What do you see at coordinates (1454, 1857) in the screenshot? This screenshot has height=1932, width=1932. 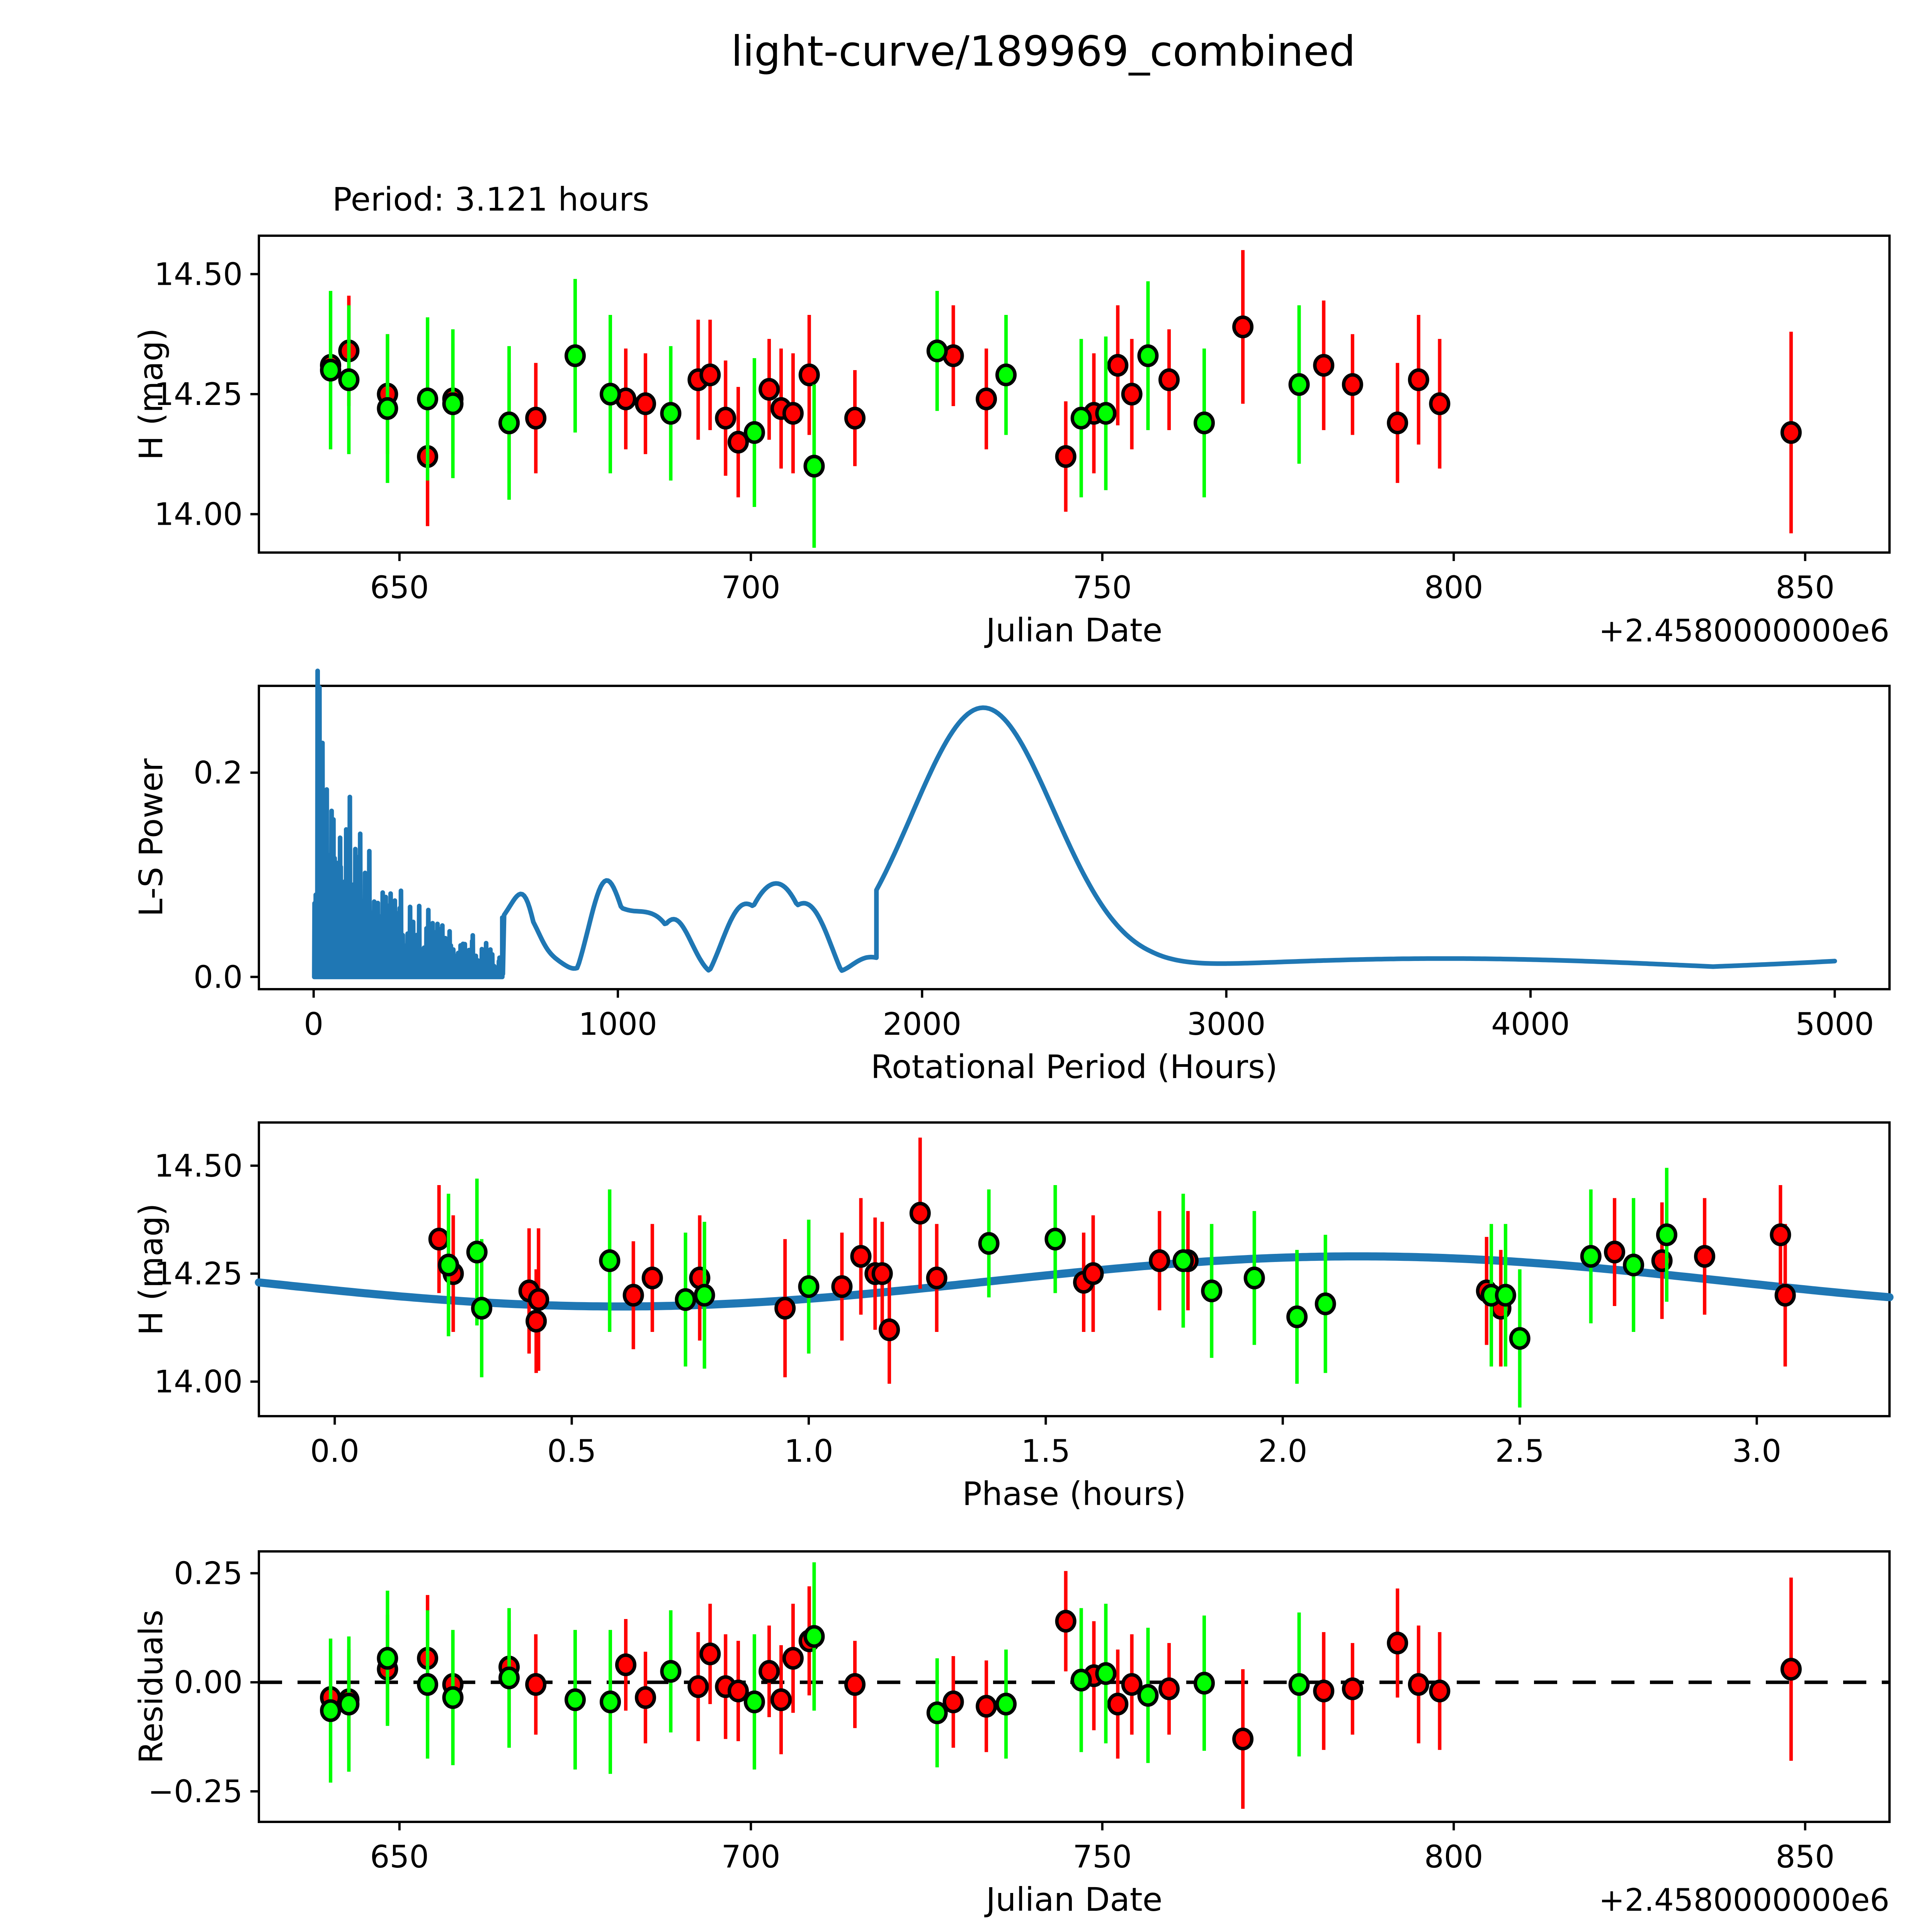 I see `residuals-xticklabel: 800` at bounding box center [1454, 1857].